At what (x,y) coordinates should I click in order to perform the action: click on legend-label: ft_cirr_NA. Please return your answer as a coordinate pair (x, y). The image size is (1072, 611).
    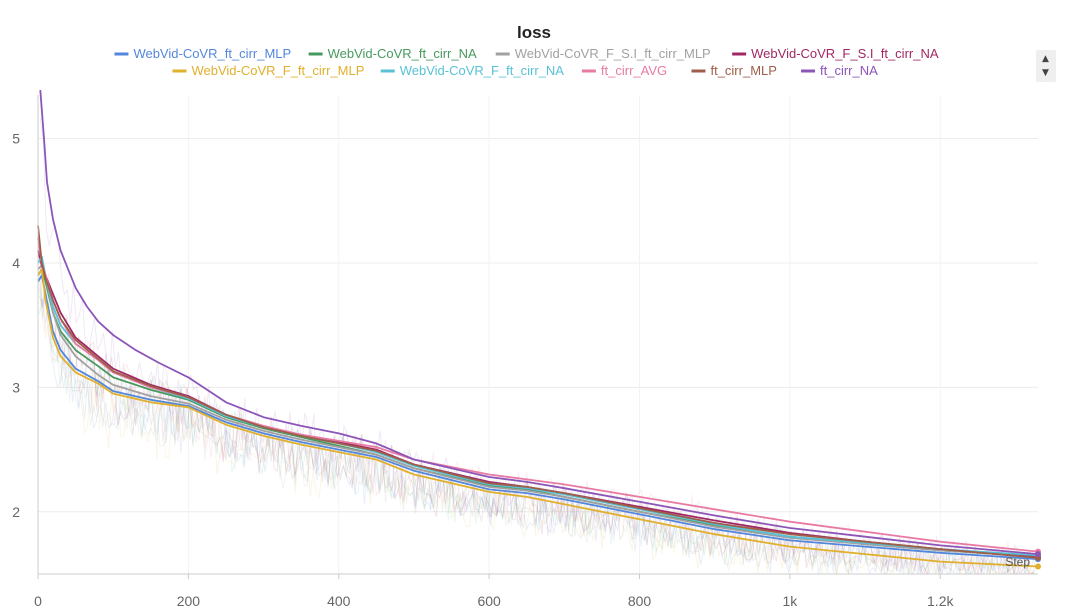
    Looking at the image, I should click on (849, 70).